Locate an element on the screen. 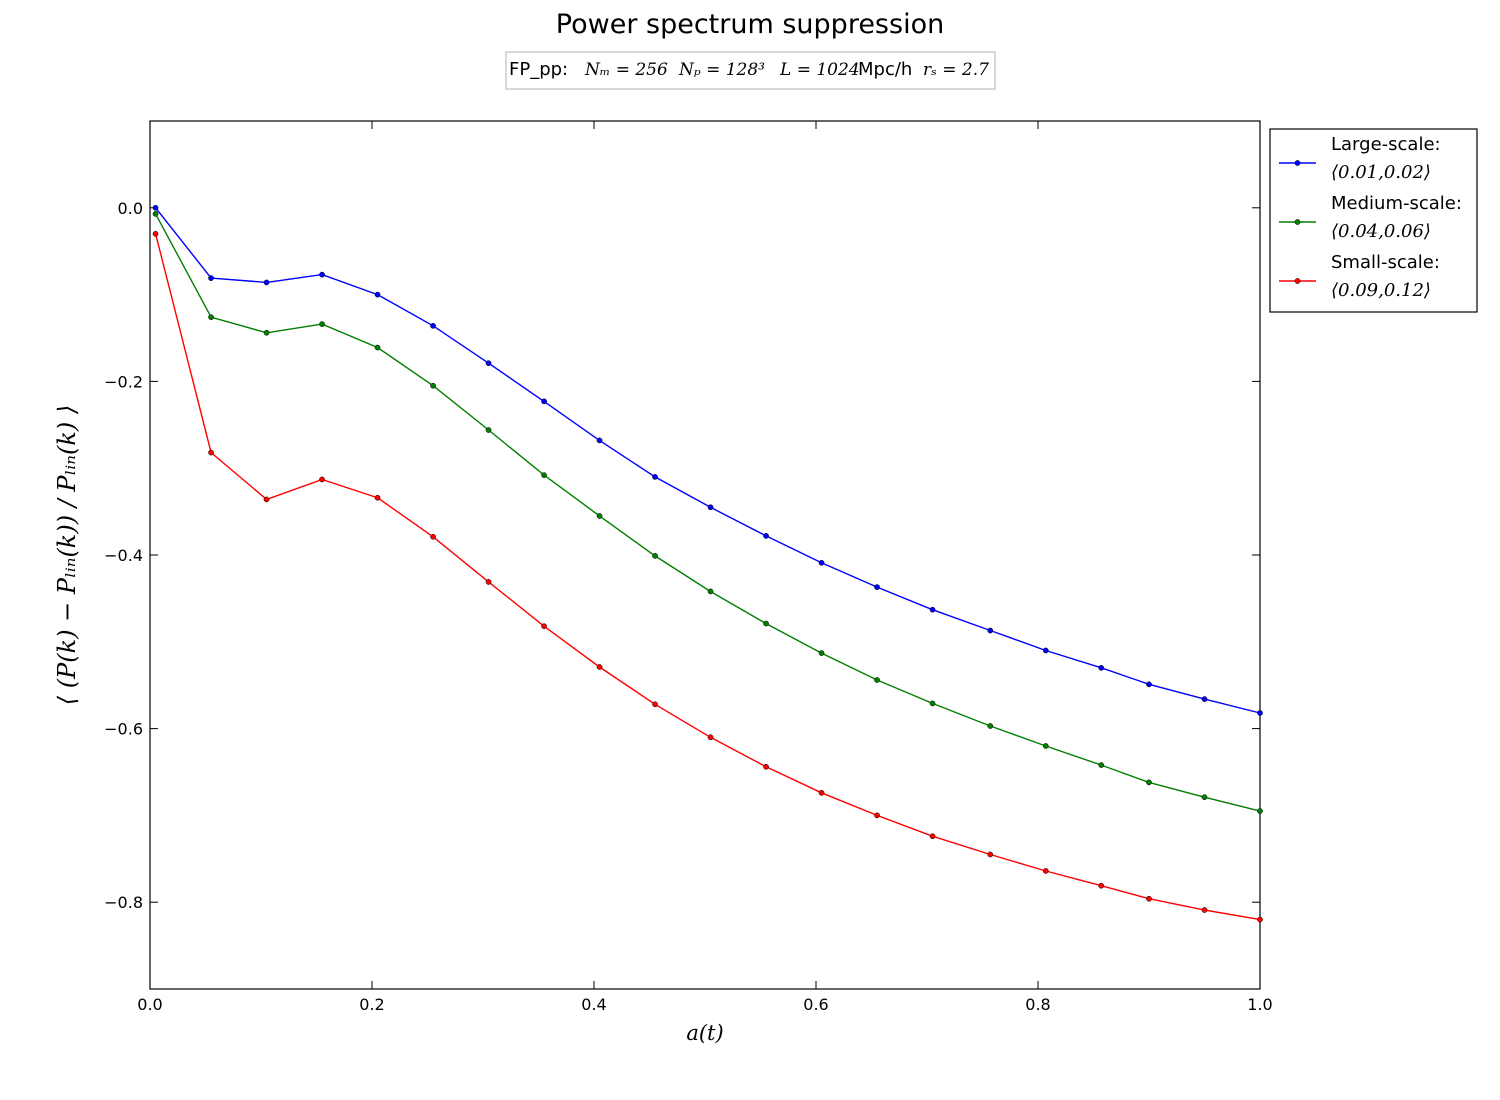 The image size is (1500, 1100). y-tick-label: −0.4 is located at coordinates (123, 555).